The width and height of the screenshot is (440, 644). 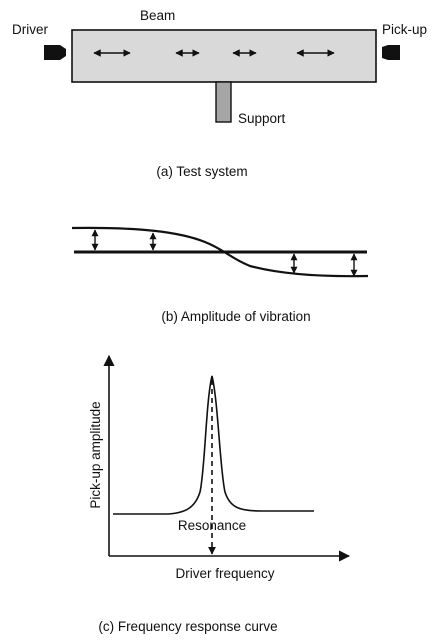 I want to click on y-axis-label: Pick-up amplitude, so click(x=95, y=454).